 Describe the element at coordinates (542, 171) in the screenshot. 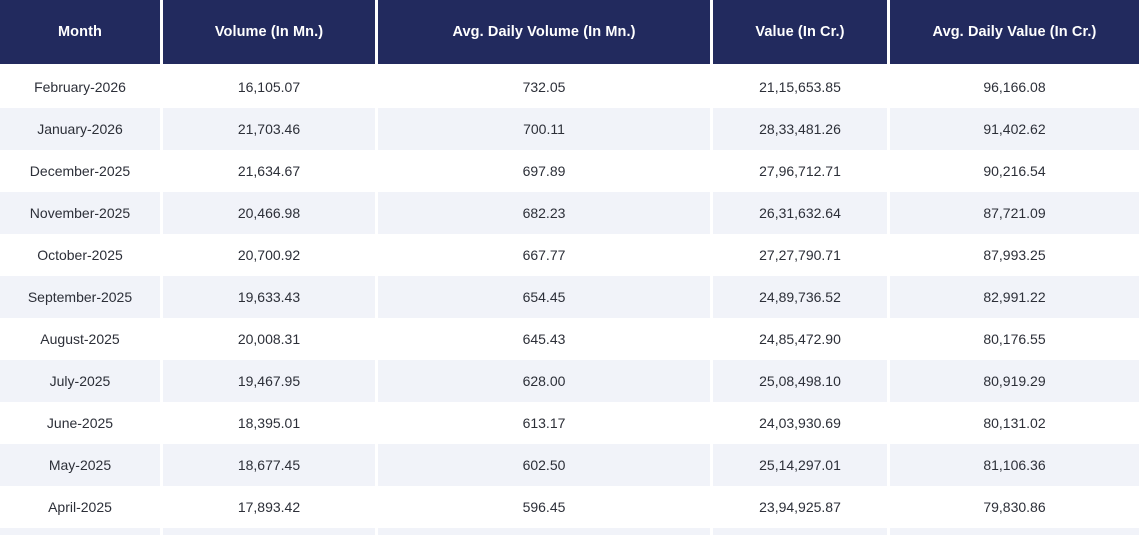

I see `cell-avg-daily-volume: 697.89` at that location.